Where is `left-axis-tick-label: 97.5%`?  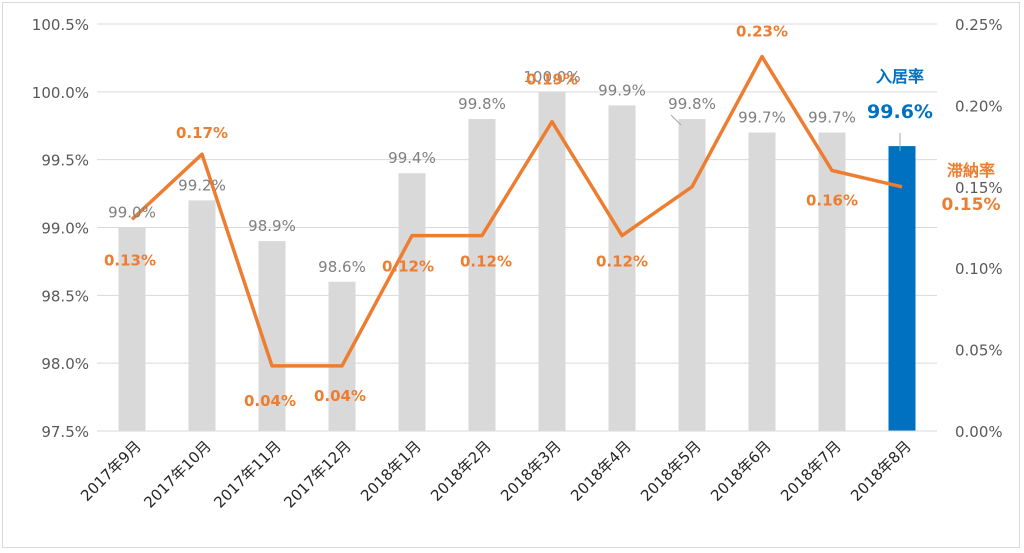 left-axis-tick-label: 97.5% is located at coordinates (65, 432).